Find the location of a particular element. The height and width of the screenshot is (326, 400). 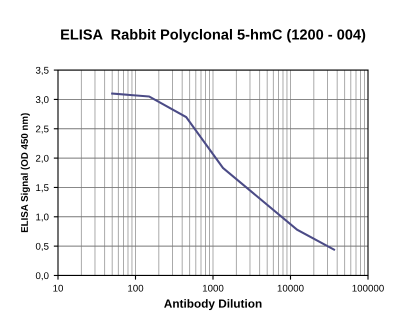

x-axis-title: Antibody Dilution is located at coordinates (213, 304).